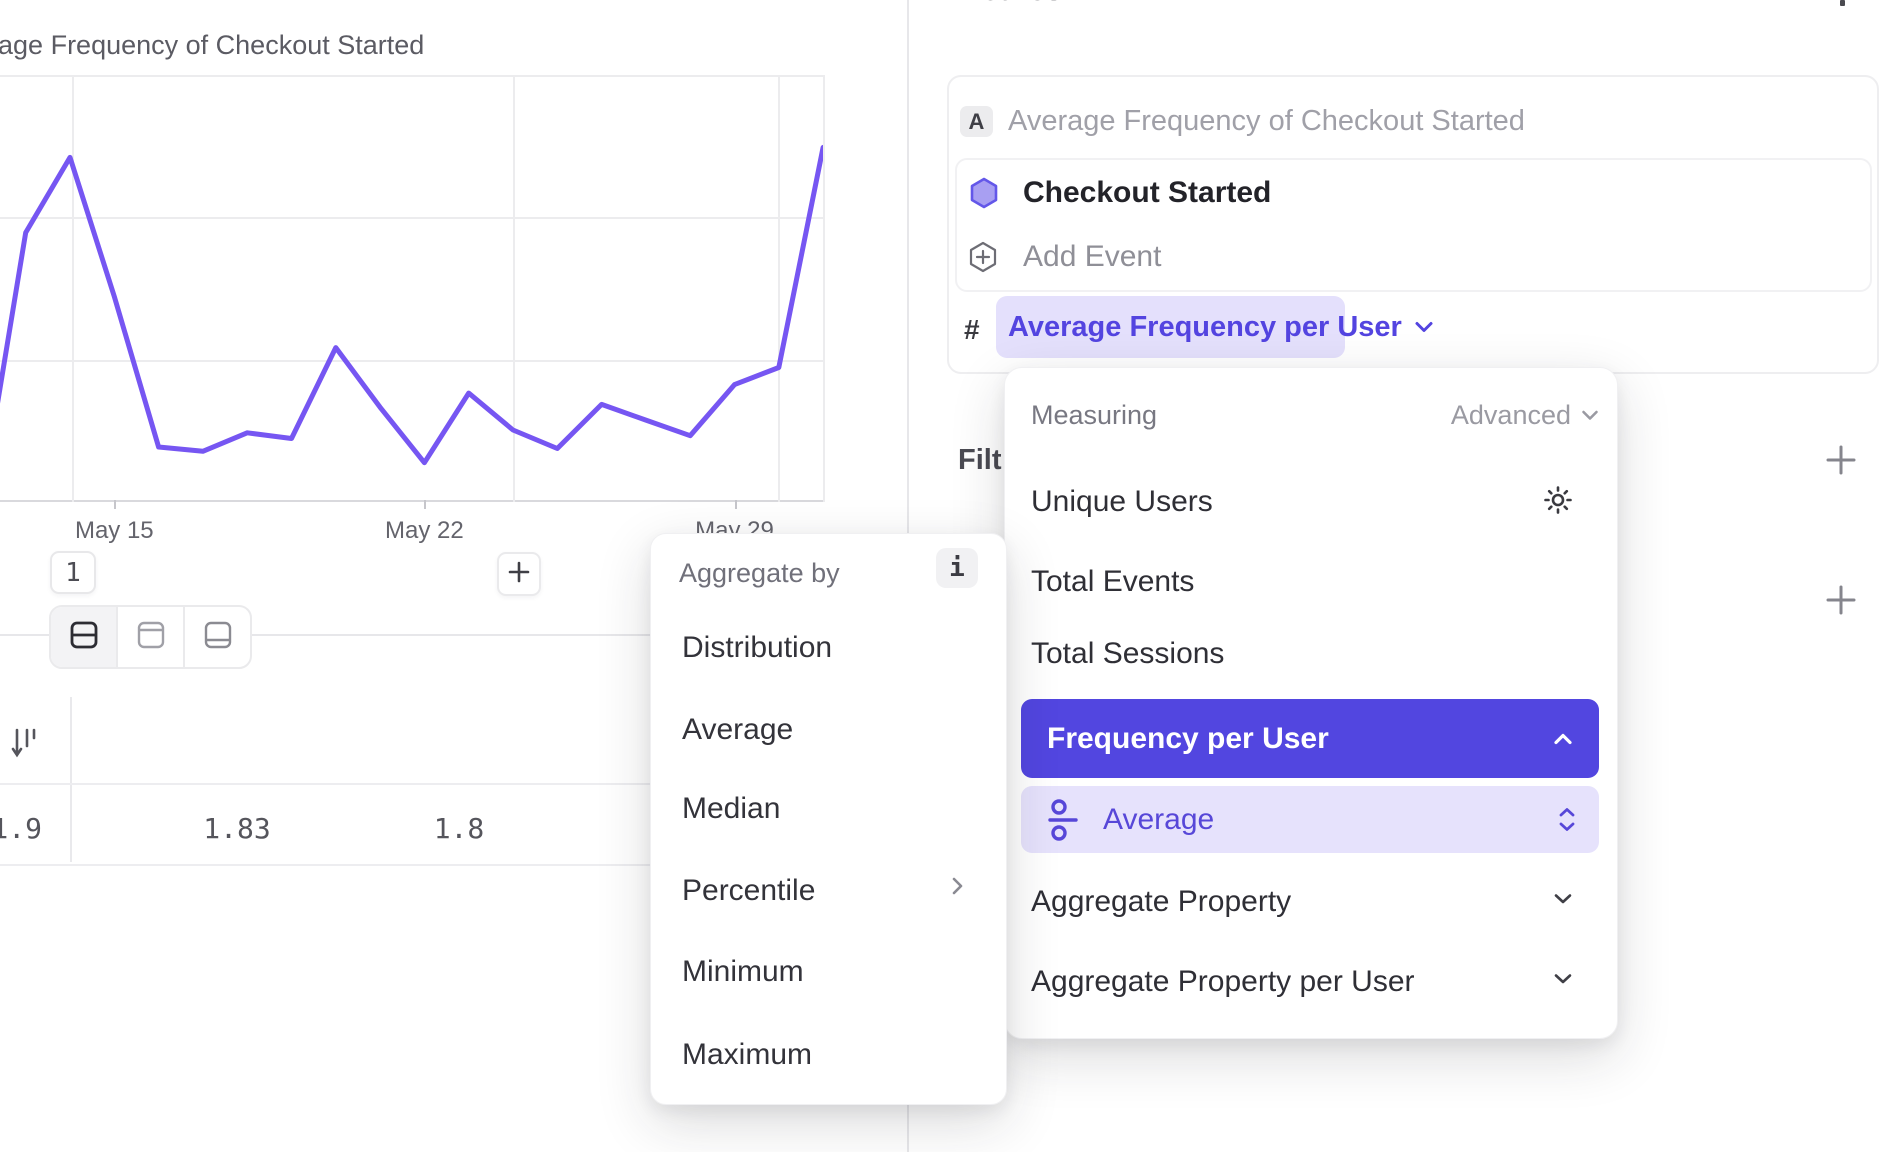  Describe the element at coordinates (738, 729) in the screenshot. I see `aggregate-option-average: Average` at that location.